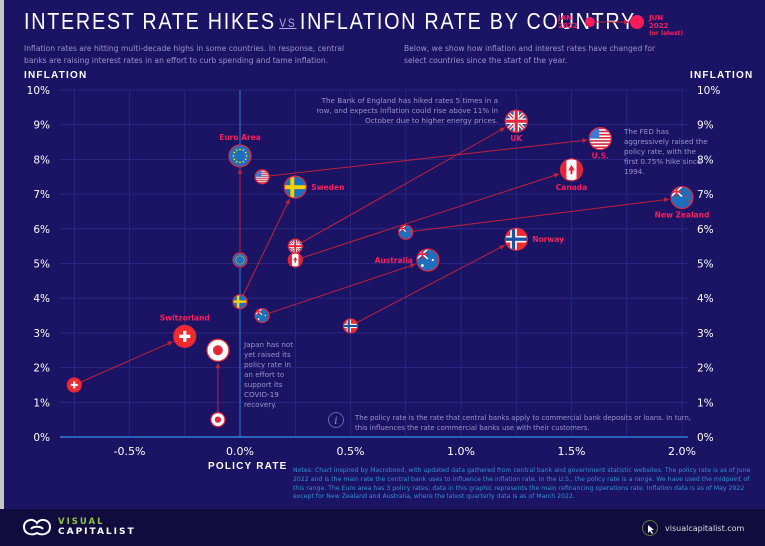 This screenshot has width=765, height=546. I want to click on info-icon: i, so click(336, 420).